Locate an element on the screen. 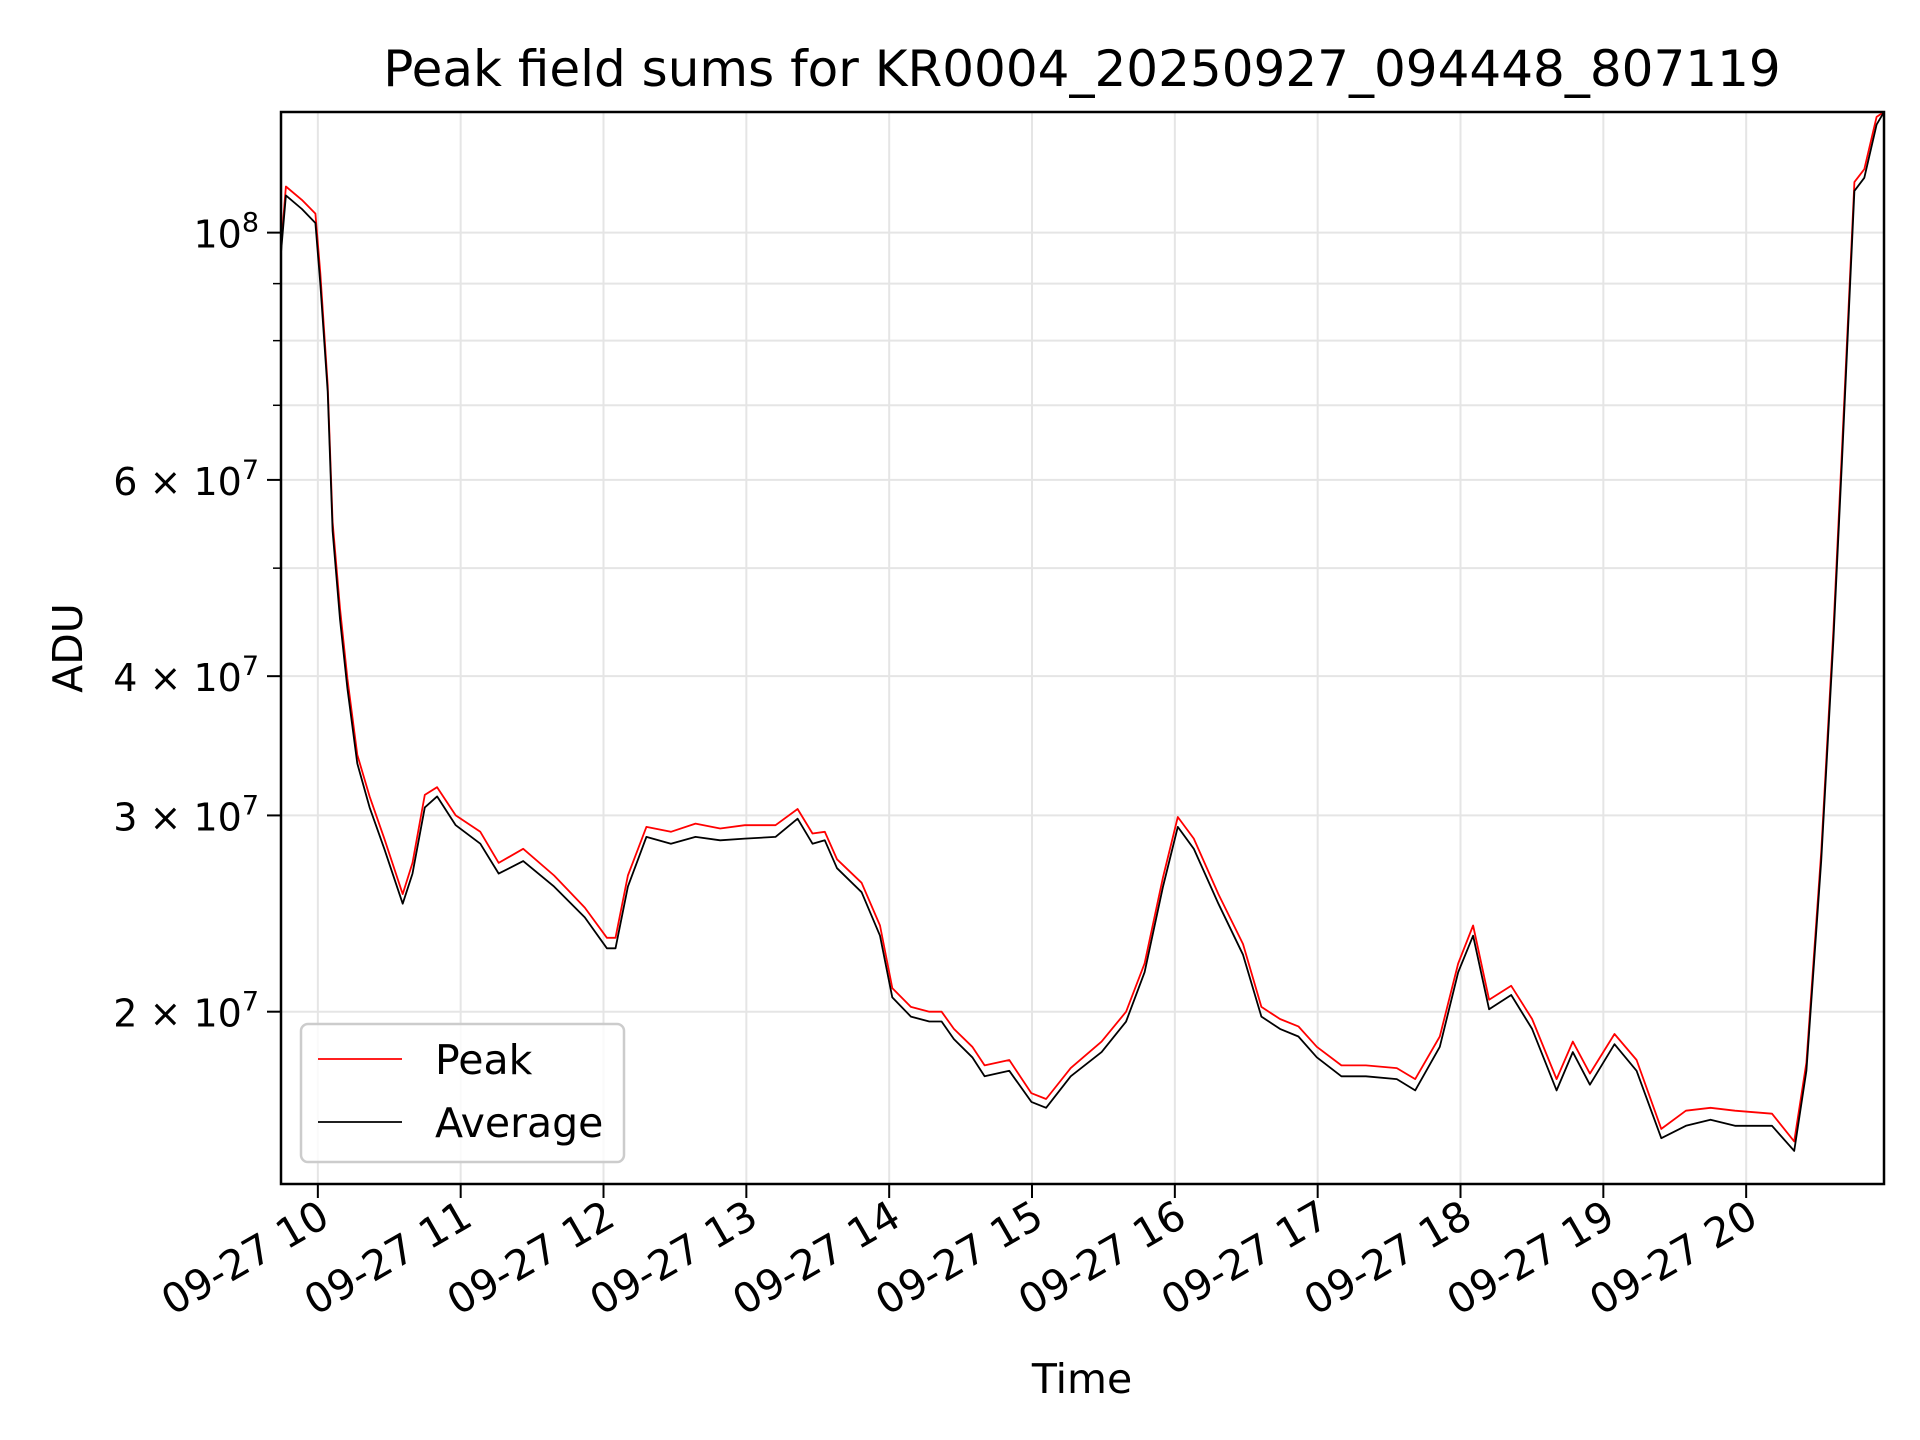  y-tick-label-base: 4 × 10 is located at coordinates (177, 678).